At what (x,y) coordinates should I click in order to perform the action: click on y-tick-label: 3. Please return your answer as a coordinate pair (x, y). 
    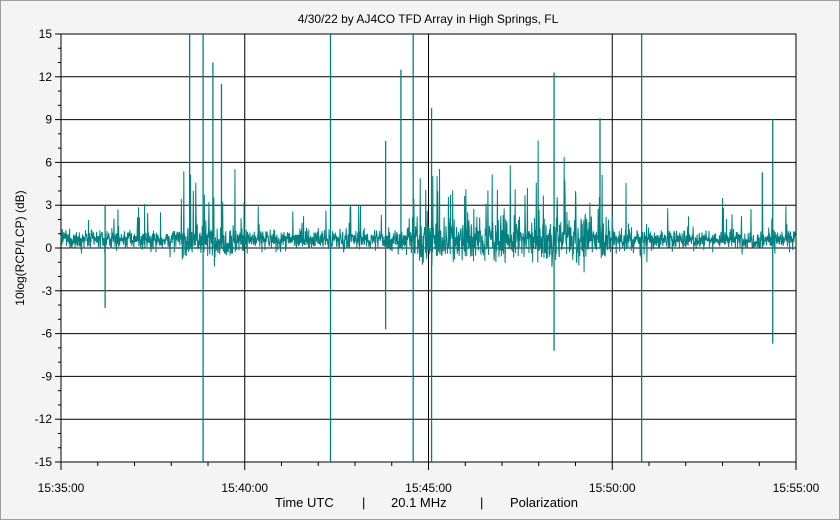
    Looking at the image, I should click on (48, 205).